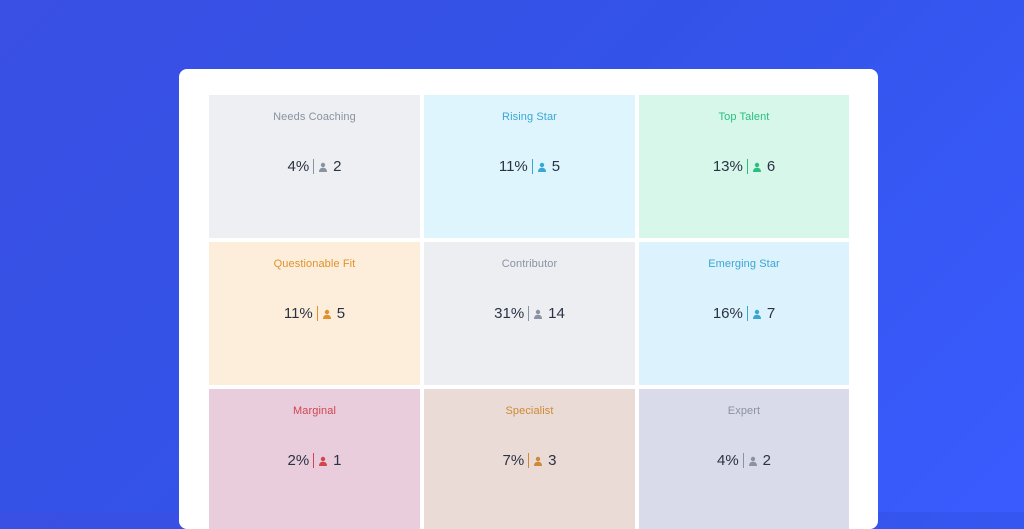 The height and width of the screenshot is (529, 1024). Describe the element at coordinates (771, 166) in the screenshot. I see `cell-count: 6` at that location.